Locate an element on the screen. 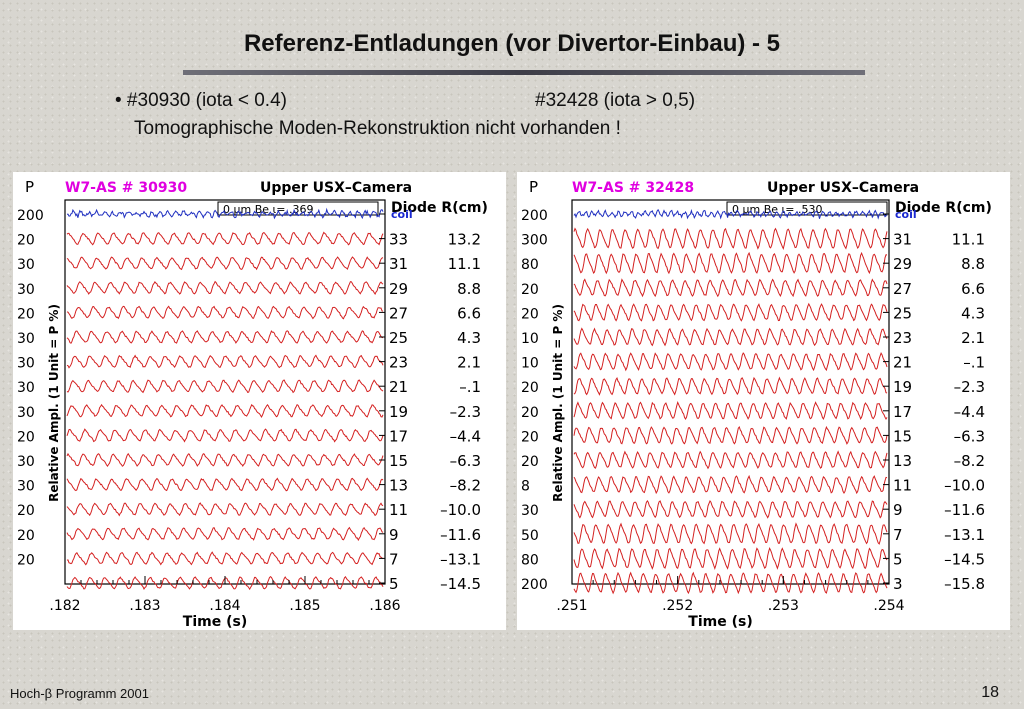 The image size is (1024, 709). p-value: 8 is located at coordinates (525, 487).